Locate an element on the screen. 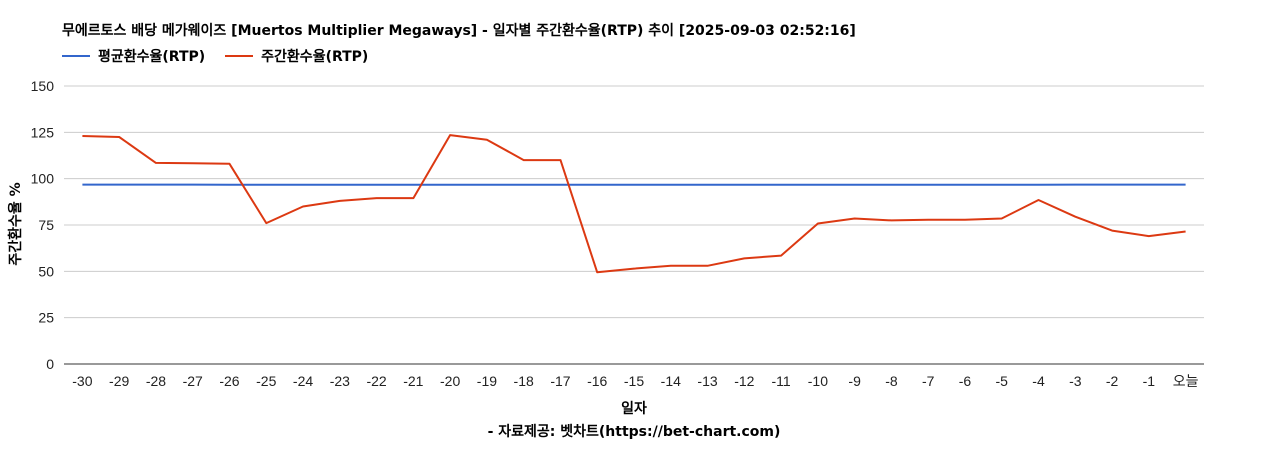  x-tick-label: -7 is located at coordinates (928, 381).